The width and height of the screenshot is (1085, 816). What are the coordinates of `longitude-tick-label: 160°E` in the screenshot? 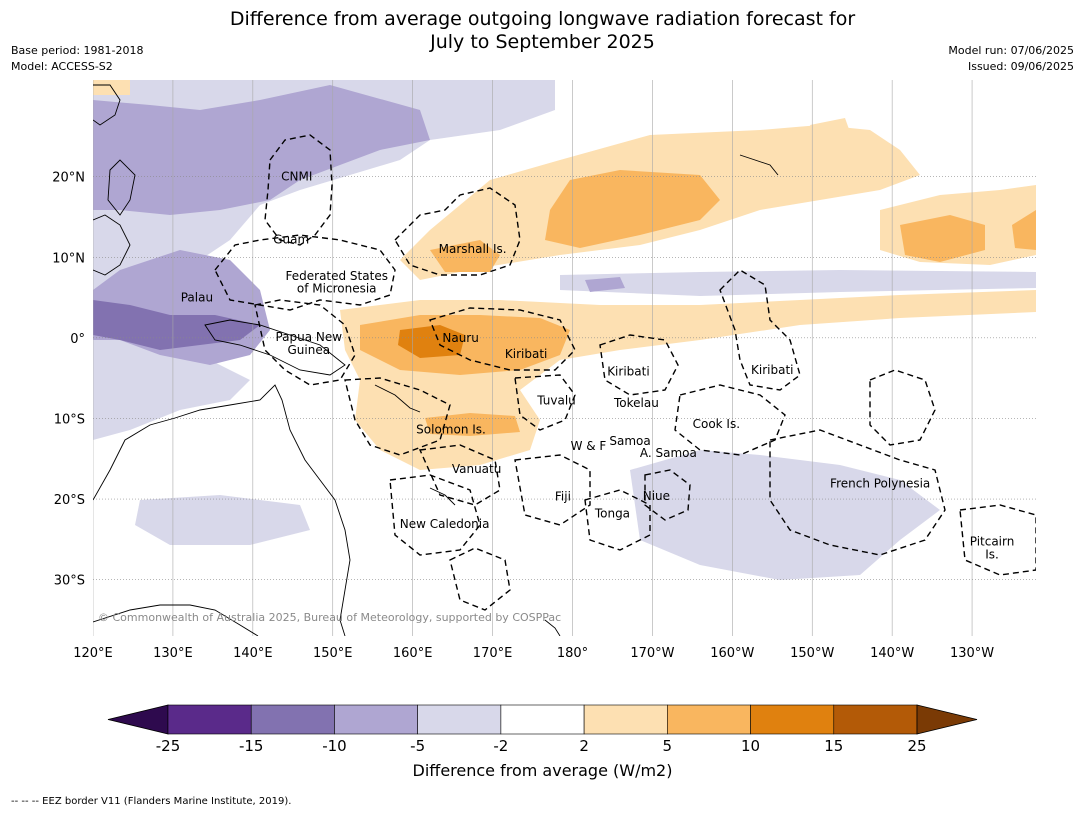 It's located at (413, 653).